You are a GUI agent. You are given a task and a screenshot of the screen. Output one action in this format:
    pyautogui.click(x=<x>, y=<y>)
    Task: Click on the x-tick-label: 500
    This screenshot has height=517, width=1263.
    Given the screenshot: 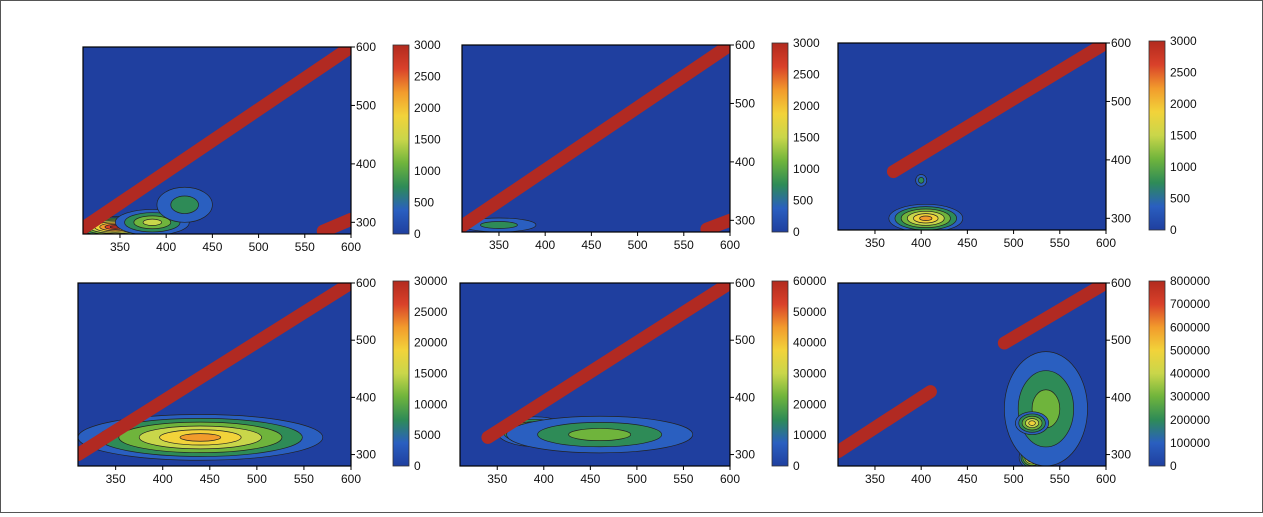 What is the action you would take?
    pyautogui.click(x=1014, y=243)
    